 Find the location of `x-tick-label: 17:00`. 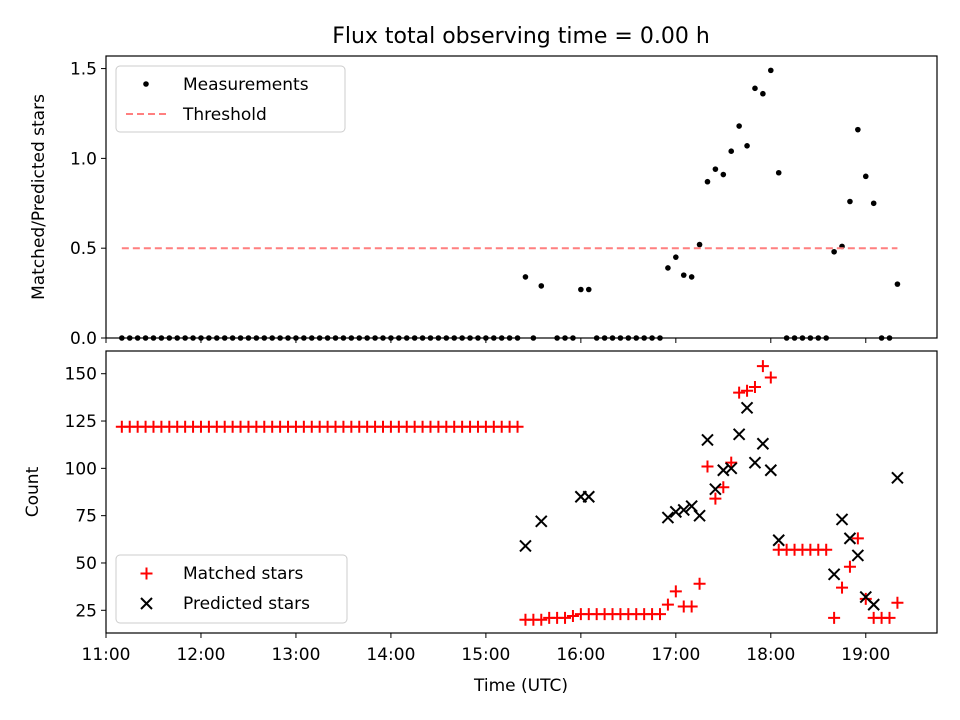

x-tick-label: 17:00 is located at coordinates (675, 655).